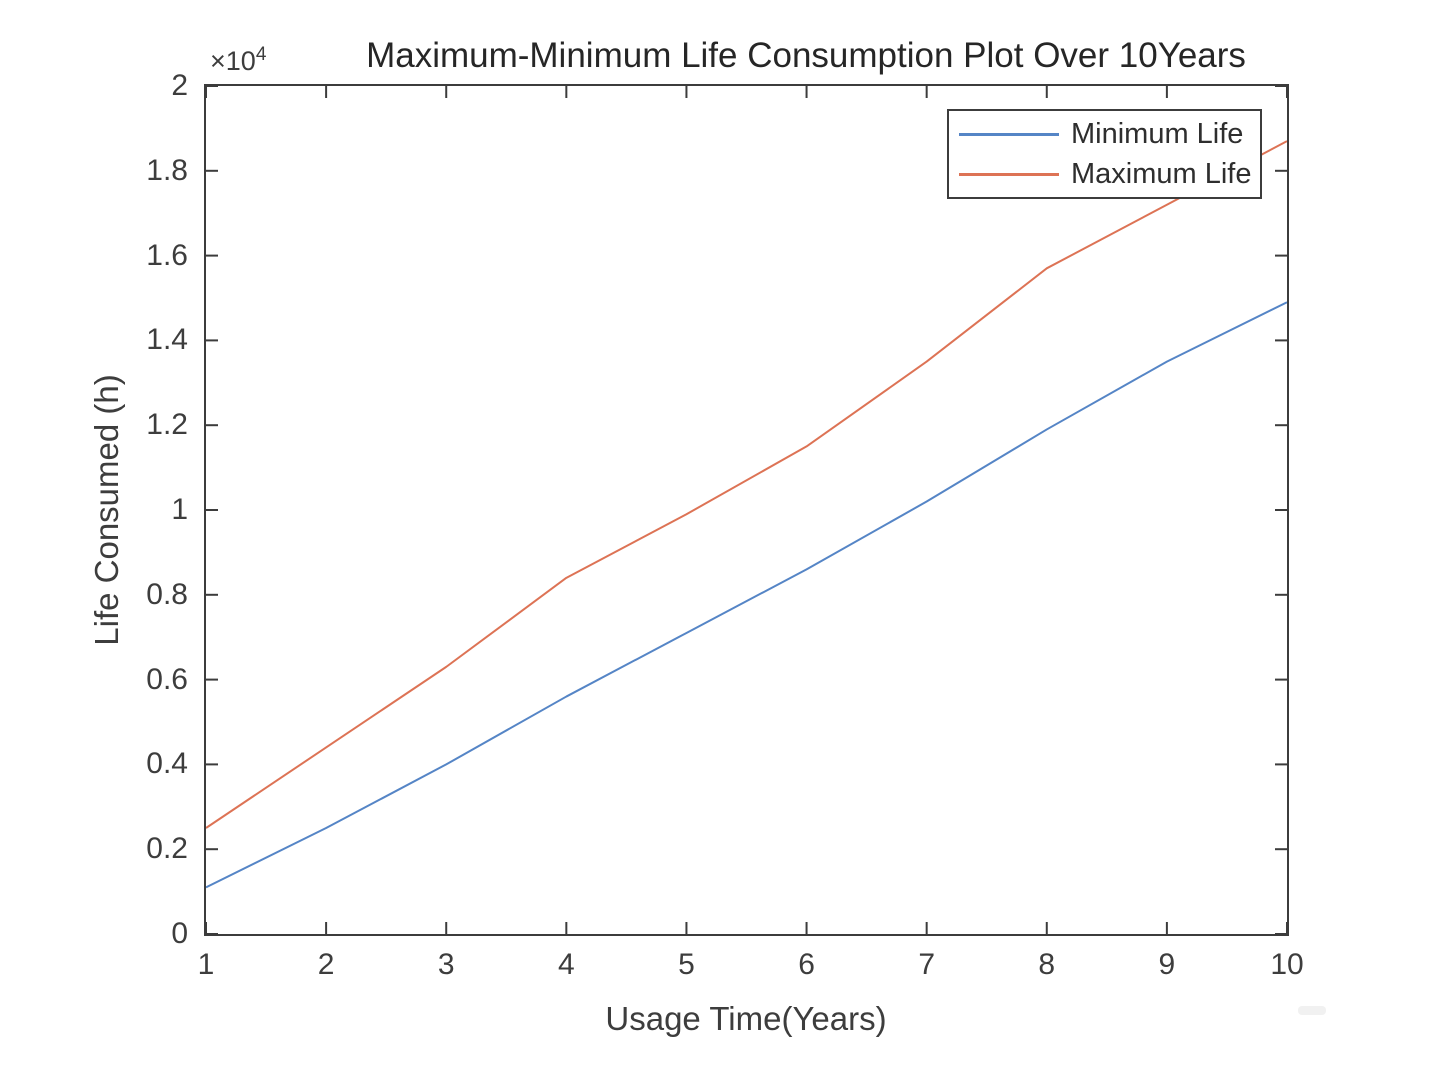 The width and height of the screenshot is (1440, 1082). I want to click on y-tick-label: 0.4, so click(167, 764).